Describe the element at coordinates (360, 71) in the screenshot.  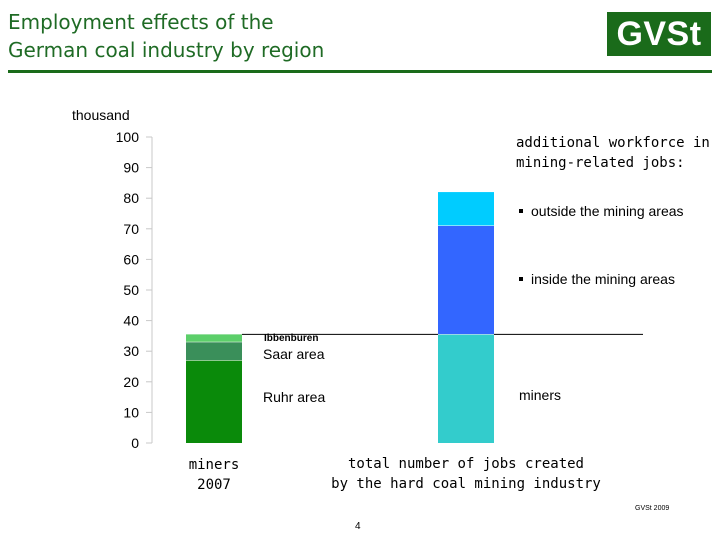
I see `title-divider` at that location.